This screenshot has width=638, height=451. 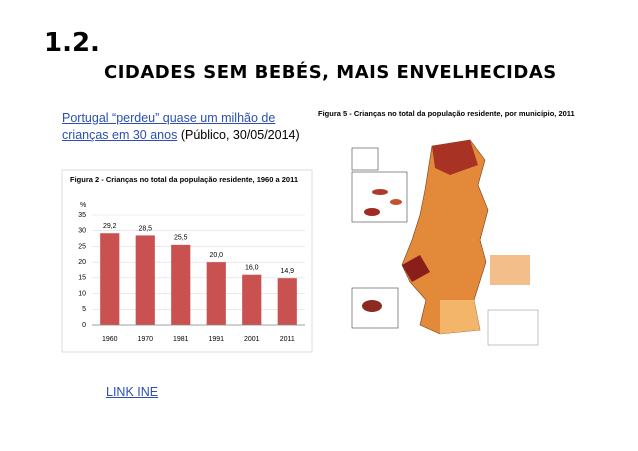 What do you see at coordinates (287, 339) in the screenshot?
I see `x-tick-label: 2011` at bounding box center [287, 339].